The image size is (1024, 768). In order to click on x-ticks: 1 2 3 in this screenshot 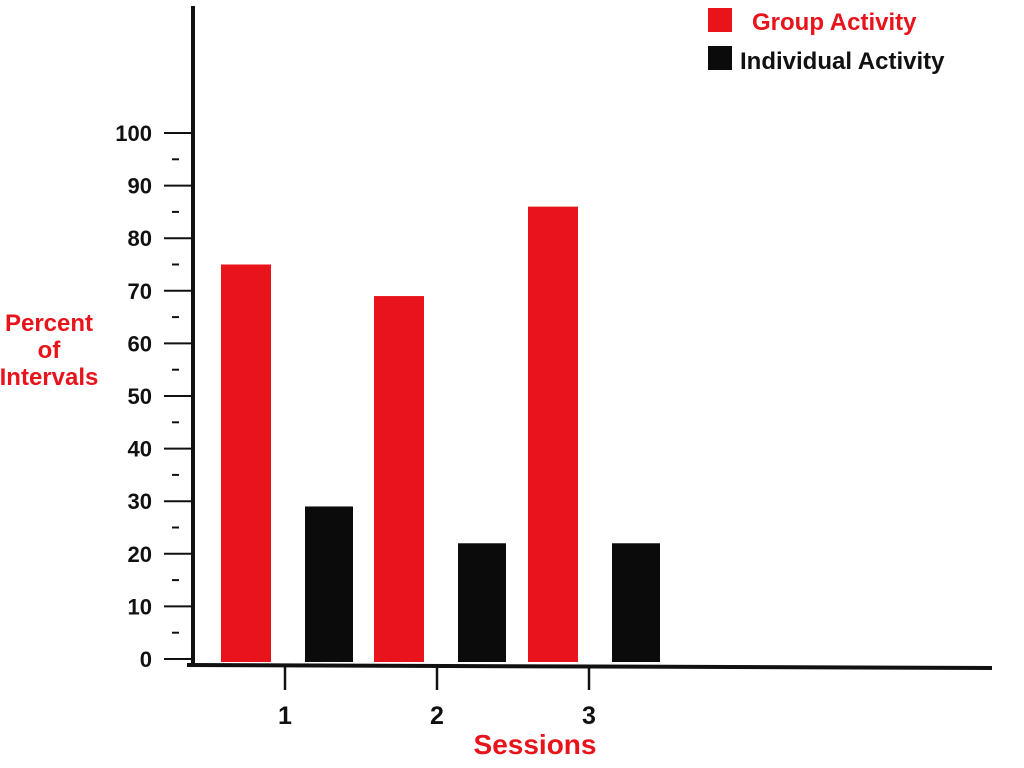, I will do `click(437, 698)`.